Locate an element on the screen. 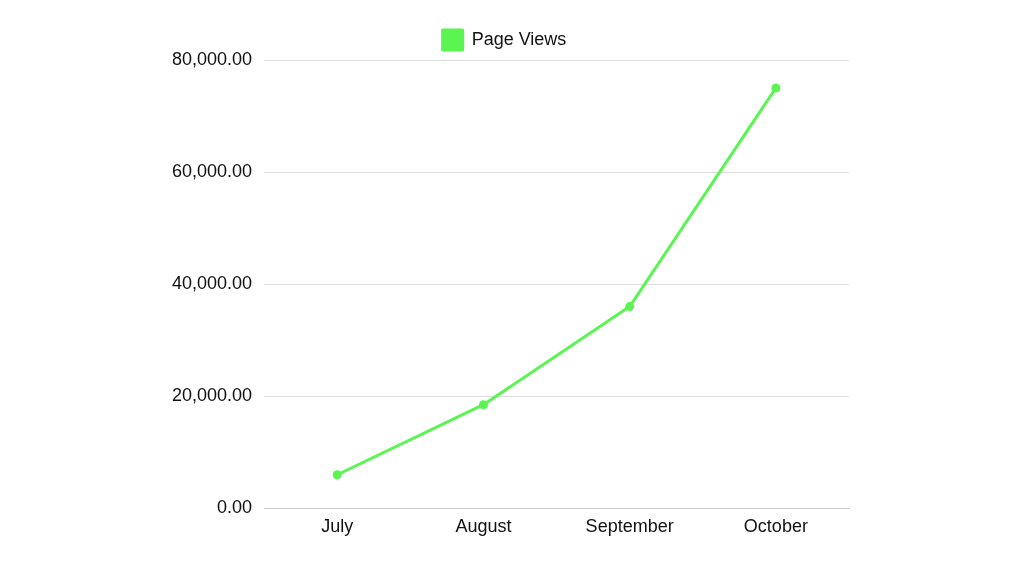  y-tick-label: 20,000.00 is located at coordinates (212, 395).